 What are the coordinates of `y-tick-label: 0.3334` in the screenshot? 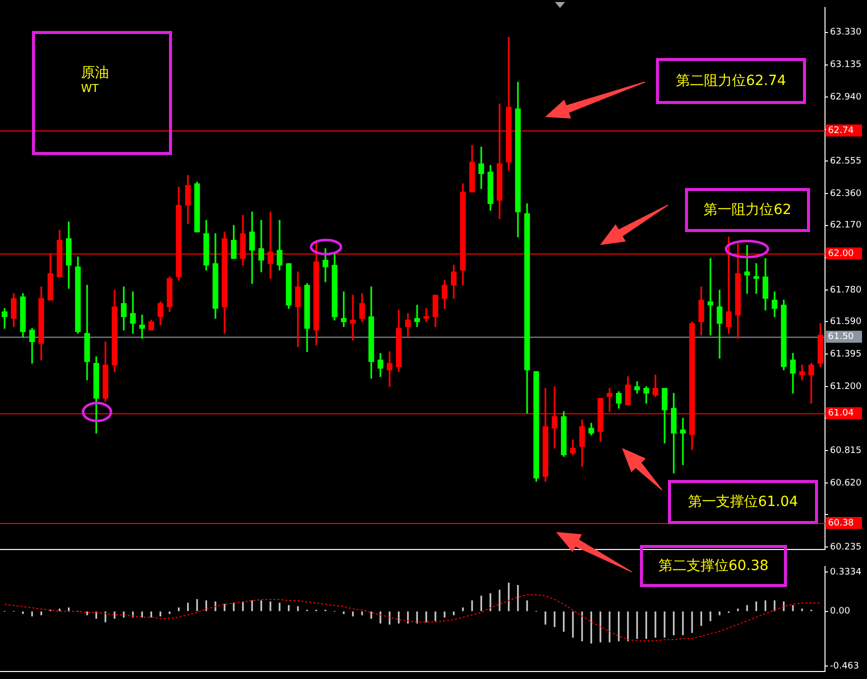 It's located at (846, 572).